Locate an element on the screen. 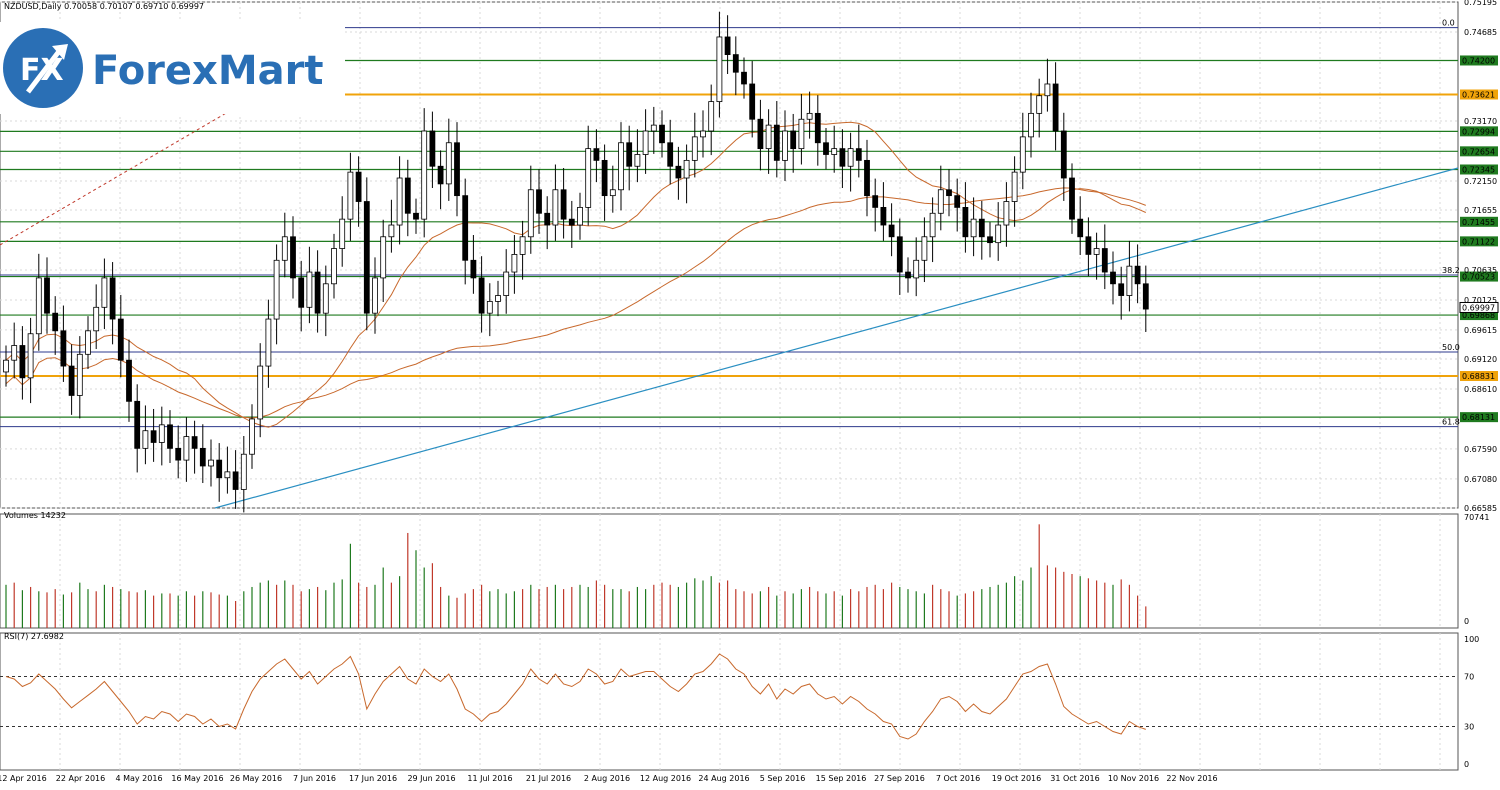 The image size is (1500, 790). date-tick-label: 22 Nov 2016 is located at coordinates (1191, 778).